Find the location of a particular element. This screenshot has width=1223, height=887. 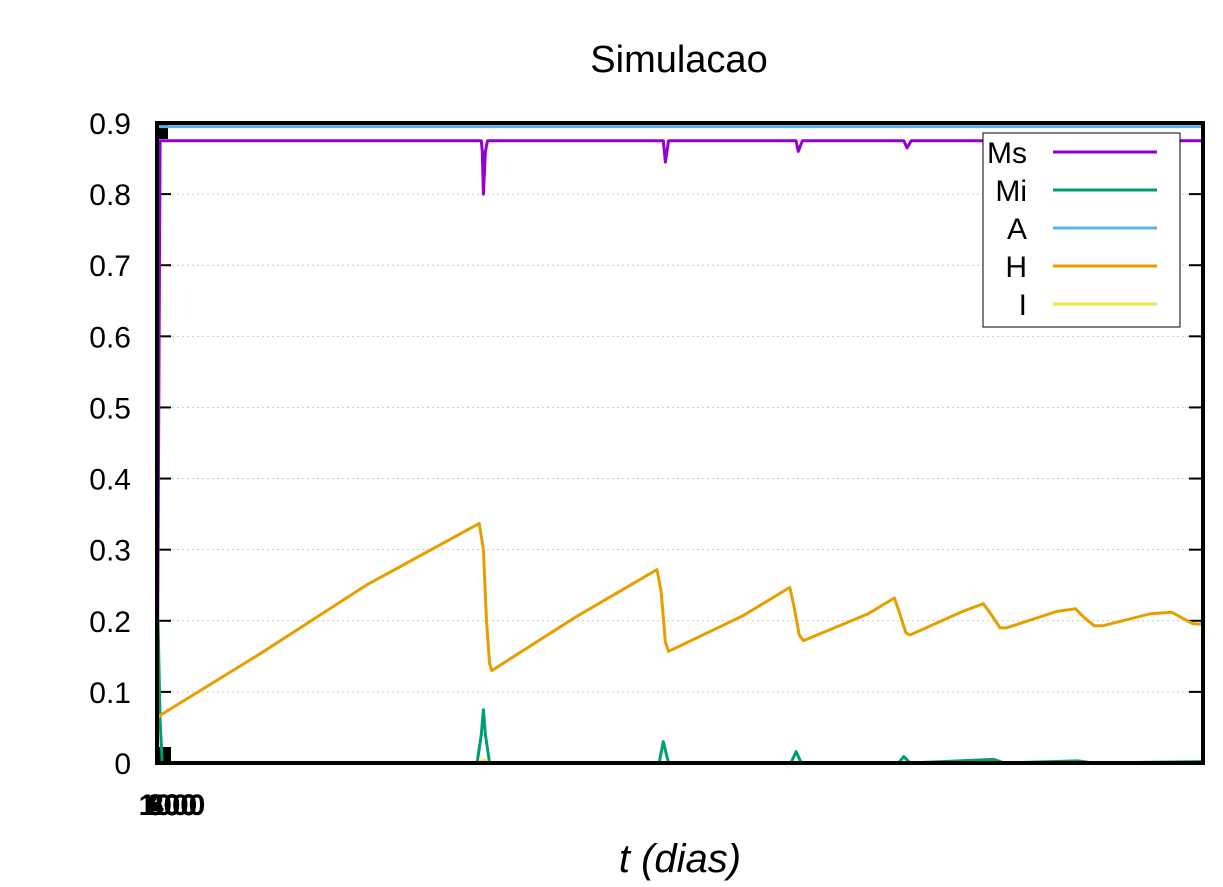

y-tick-label: 0.7 is located at coordinates (110, 266).